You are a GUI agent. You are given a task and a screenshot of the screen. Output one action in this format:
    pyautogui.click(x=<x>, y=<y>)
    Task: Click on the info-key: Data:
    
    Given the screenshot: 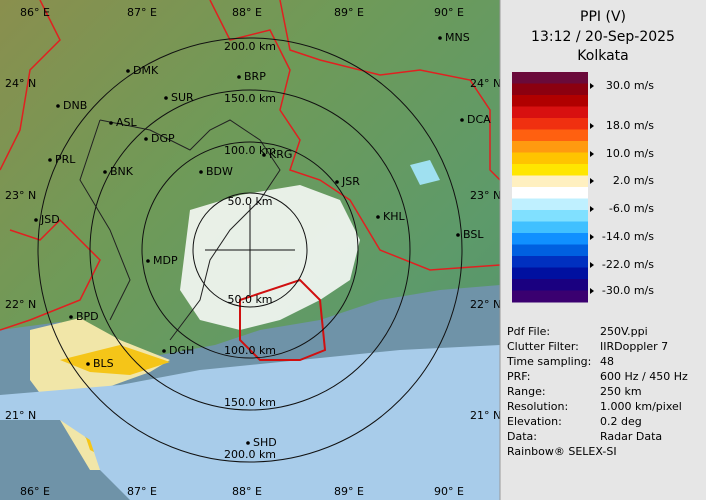 What is the action you would take?
    pyautogui.click(x=522, y=436)
    